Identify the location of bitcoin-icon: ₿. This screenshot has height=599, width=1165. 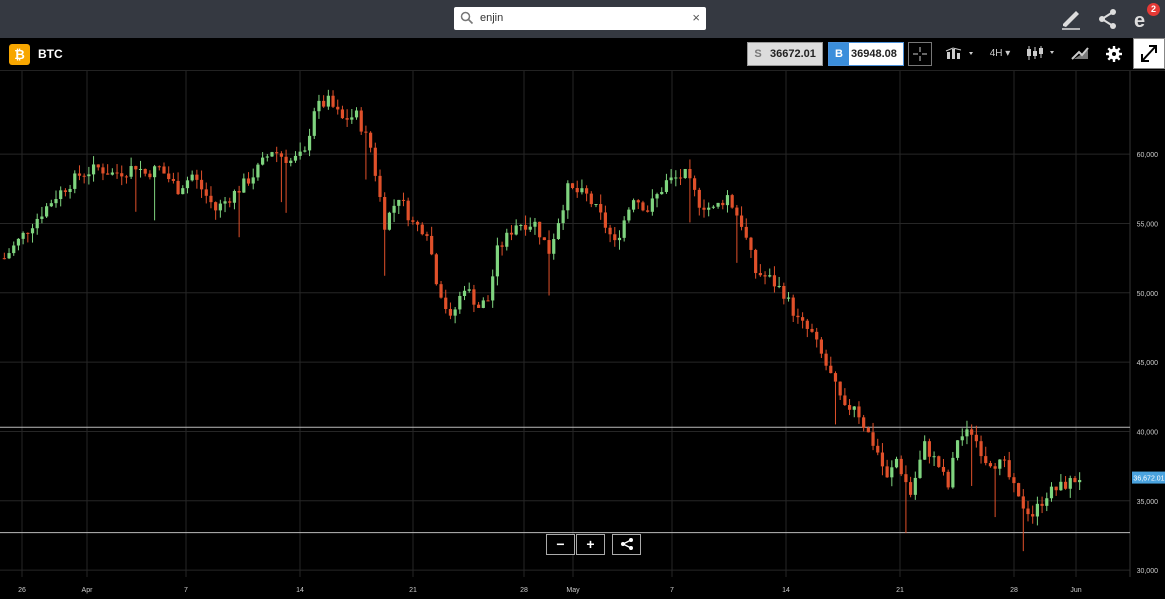
(19, 54).